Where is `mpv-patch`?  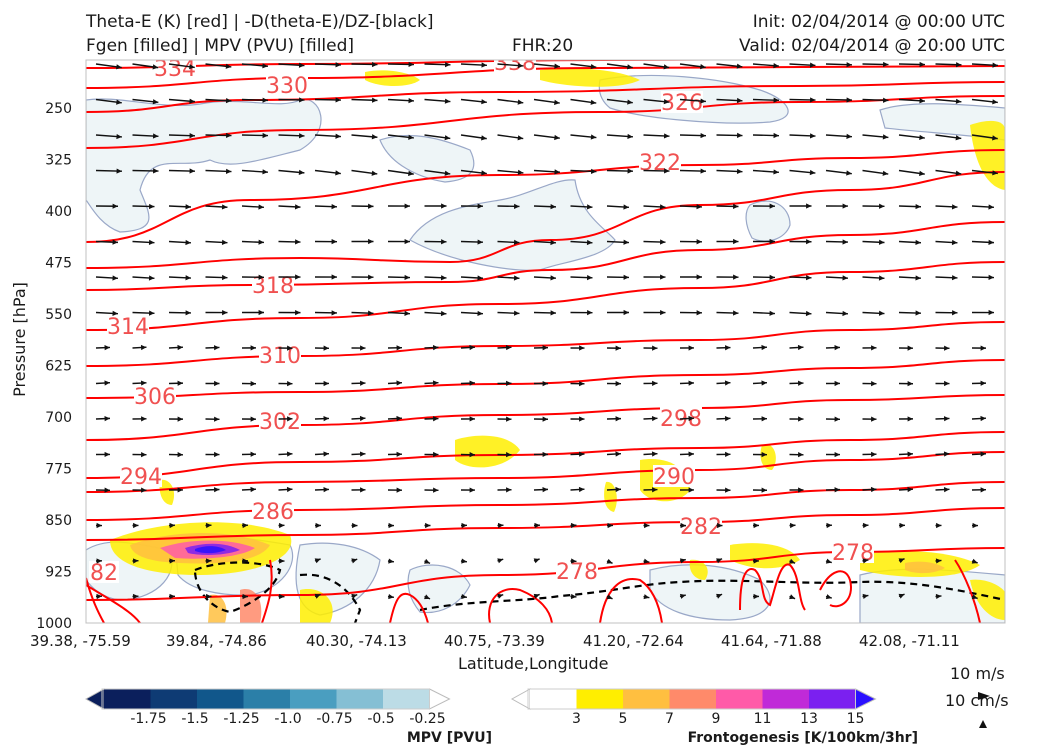 mpv-patch is located at coordinates (427, 158).